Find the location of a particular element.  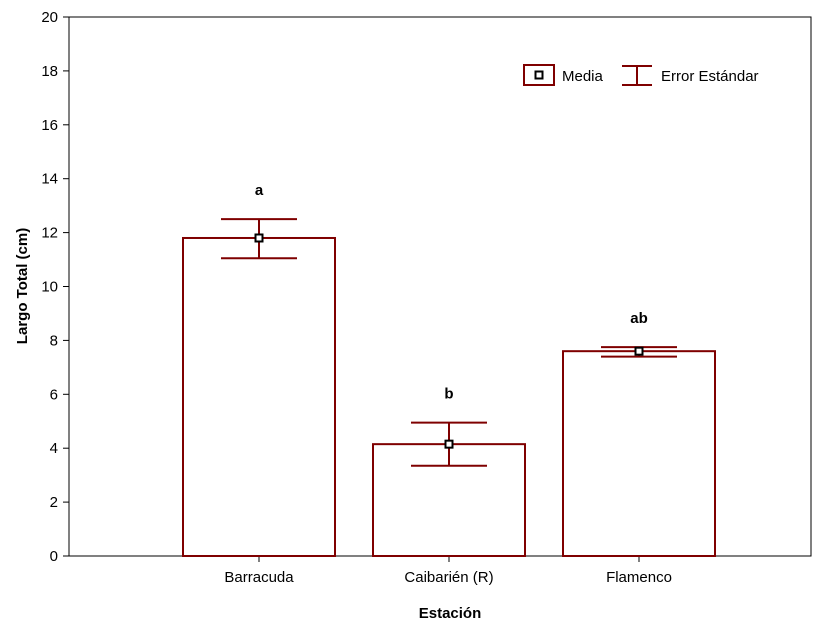

y-tick-label: 8 is located at coordinates (54, 340).